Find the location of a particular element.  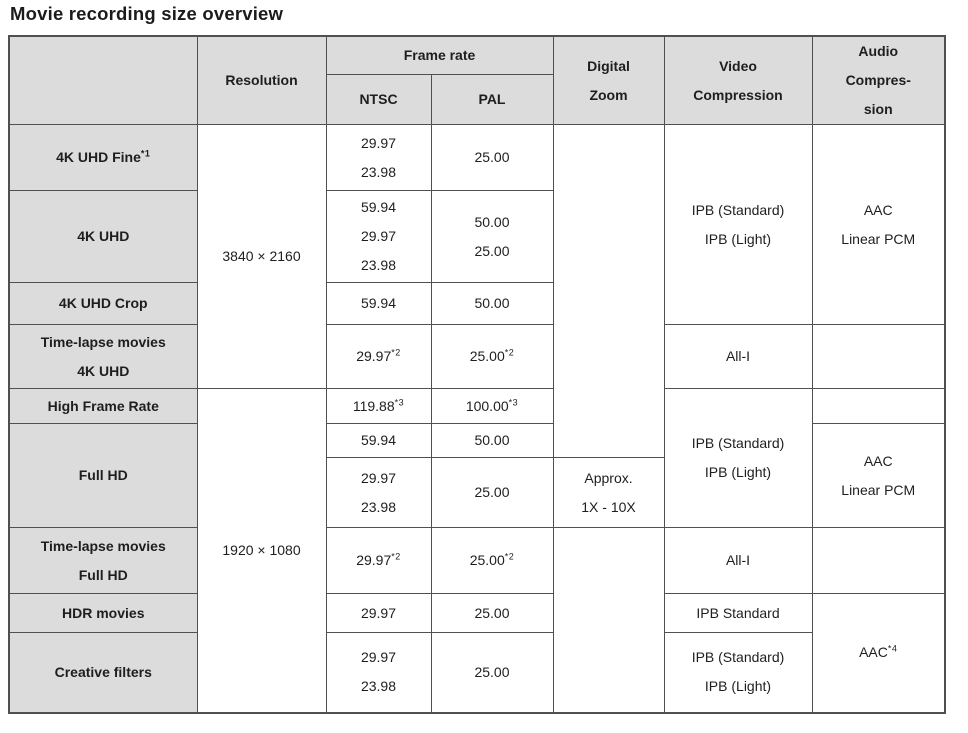

cell-pal-high-frame-rate: 100.00*3 is located at coordinates (492, 406).